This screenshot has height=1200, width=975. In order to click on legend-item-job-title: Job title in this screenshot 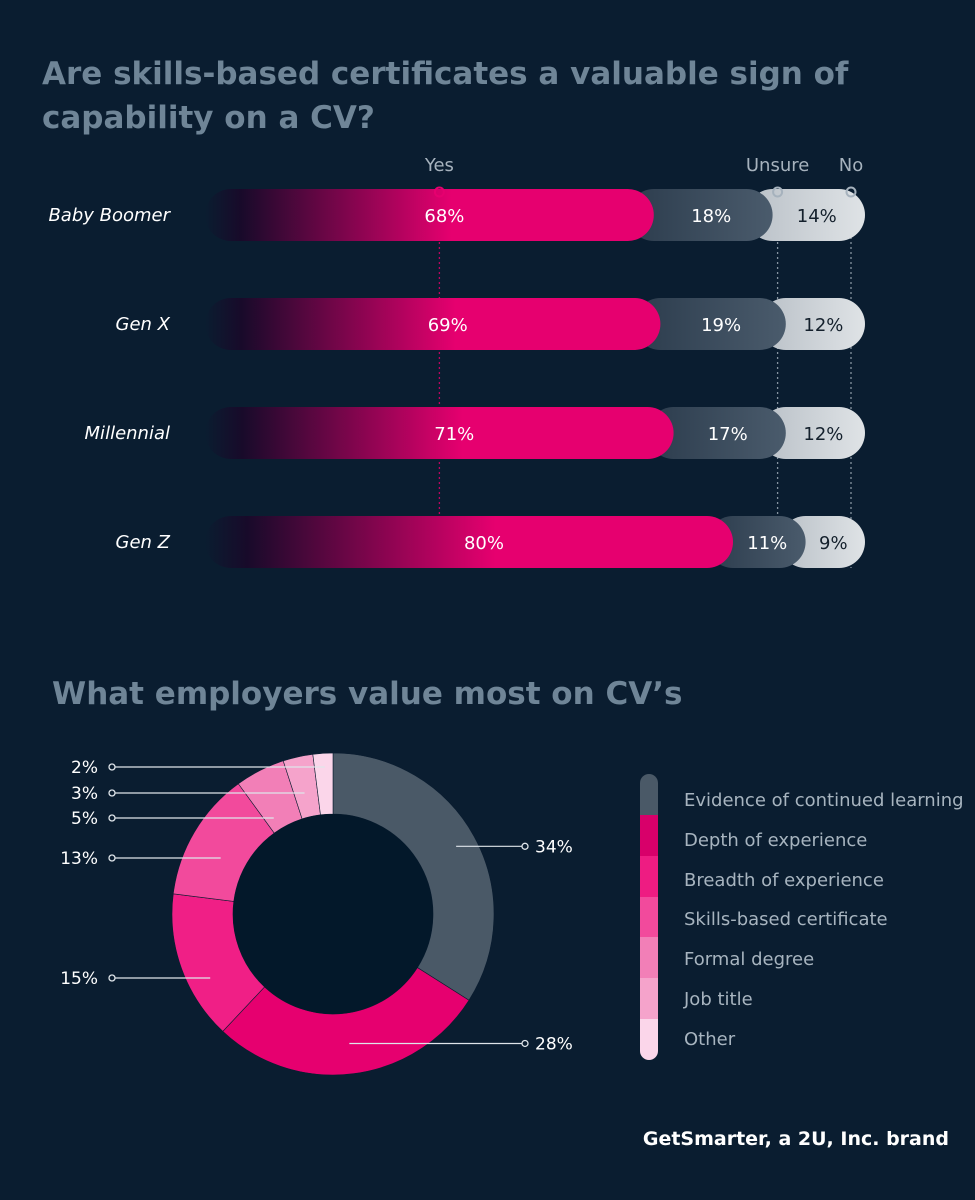, I will do `click(718, 999)`.